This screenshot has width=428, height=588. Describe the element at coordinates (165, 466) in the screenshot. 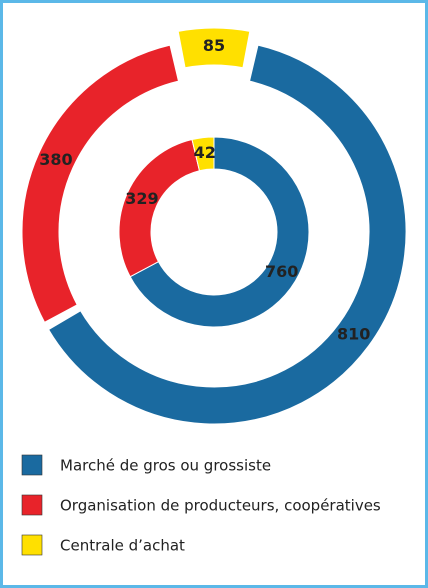

I see `legend-label: Marché de gros ou grossiste` at that location.